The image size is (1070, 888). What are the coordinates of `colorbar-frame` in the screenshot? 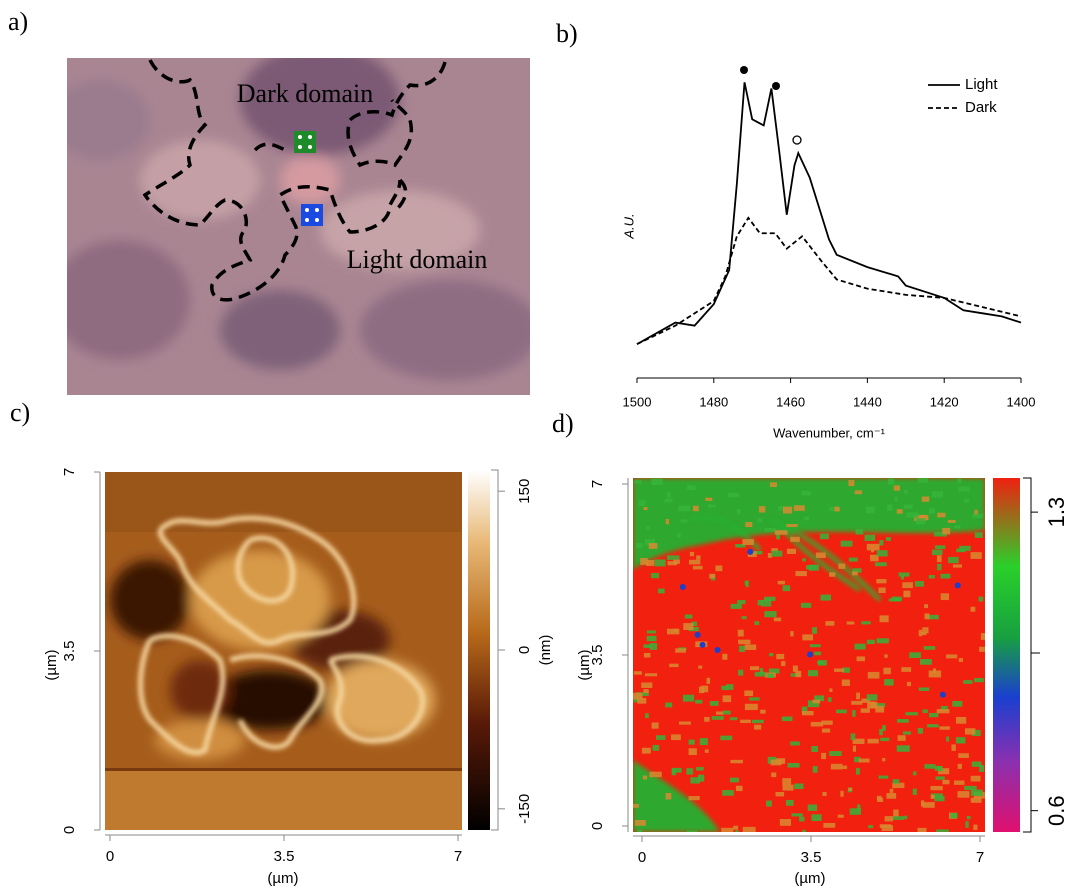 It's located at (495, 650).